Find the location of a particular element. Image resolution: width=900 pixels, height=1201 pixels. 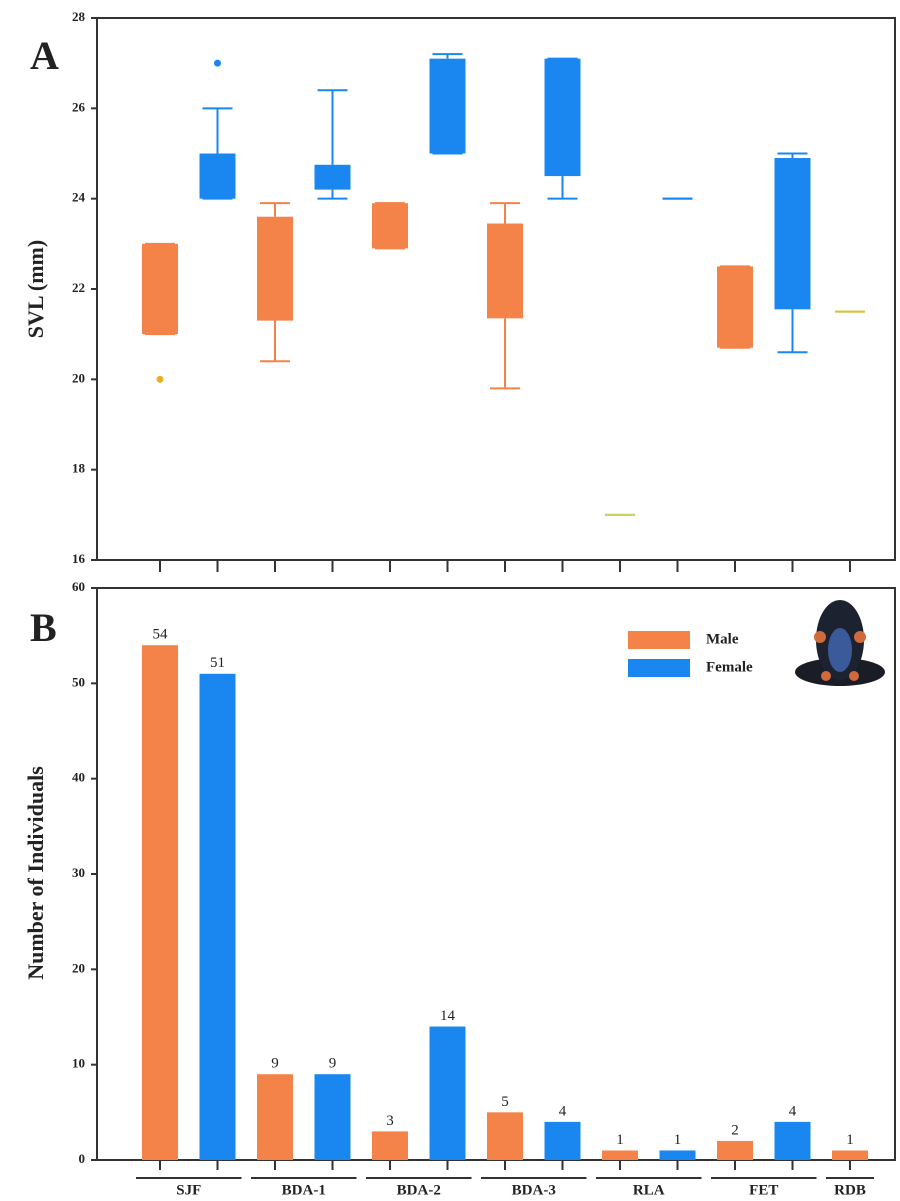

value-label: 51 is located at coordinates (217, 663).